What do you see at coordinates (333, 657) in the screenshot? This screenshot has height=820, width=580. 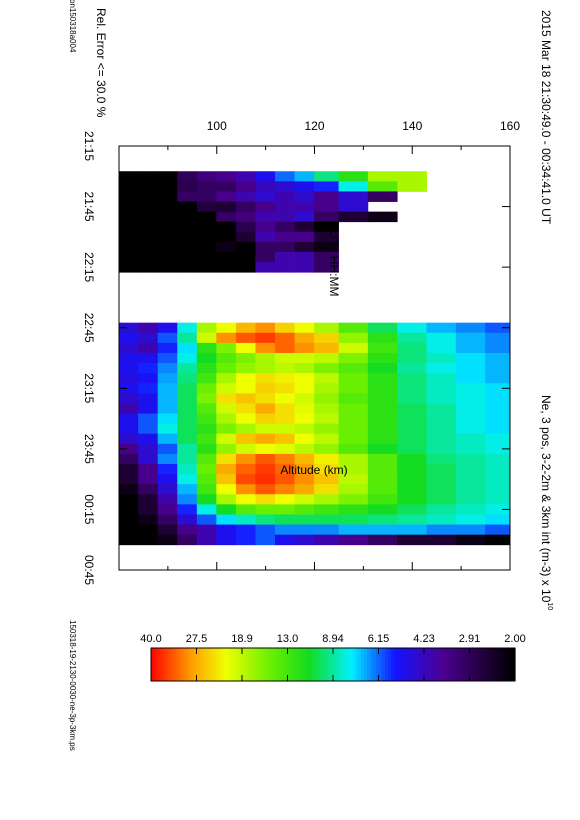 I see `colorbar-ticks: 2.00 2.91 4.23 6.15 8.94 13.0 18.9 27.5 40.0` at bounding box center [333, 657].